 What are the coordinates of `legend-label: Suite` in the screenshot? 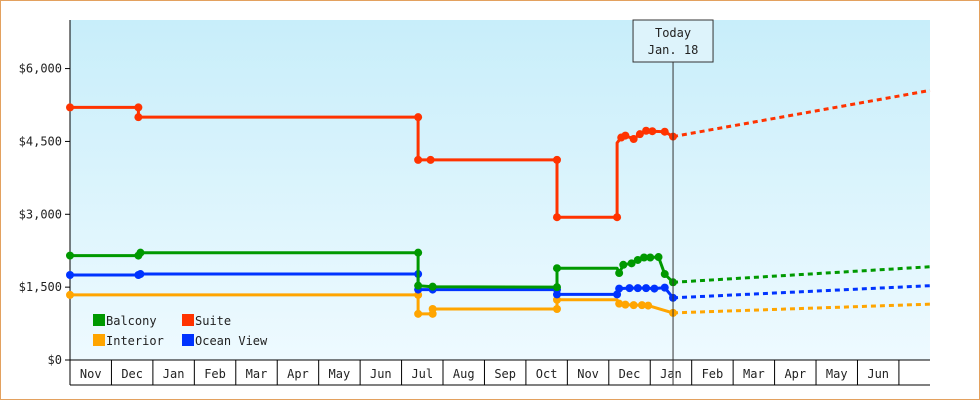 It's located at (213, 321).